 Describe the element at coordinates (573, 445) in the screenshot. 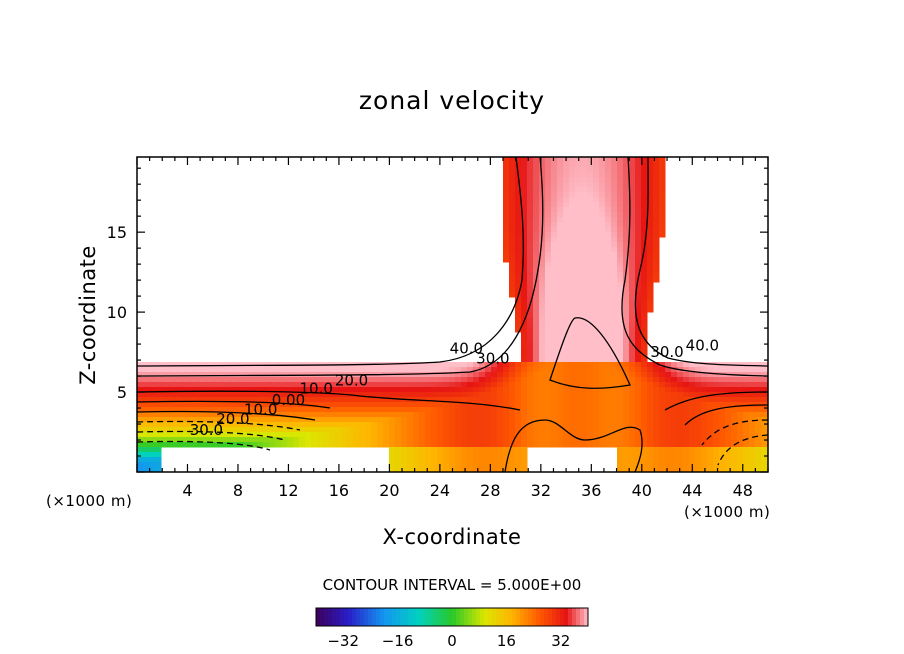

I see `contour-30-bottom` at that location.